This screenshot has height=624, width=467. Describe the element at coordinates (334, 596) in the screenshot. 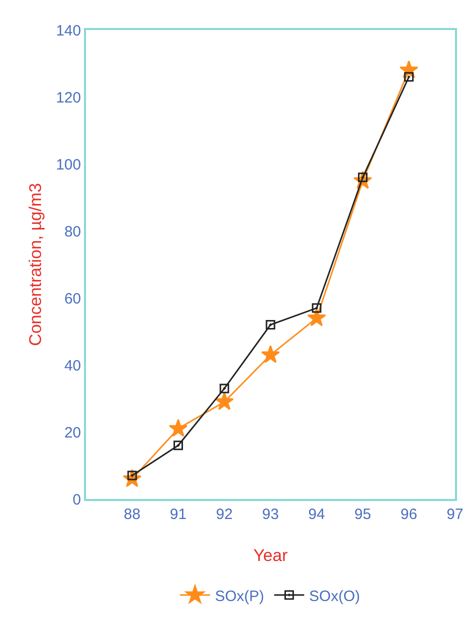

I see `legend-label: SOx(O)` at that location.